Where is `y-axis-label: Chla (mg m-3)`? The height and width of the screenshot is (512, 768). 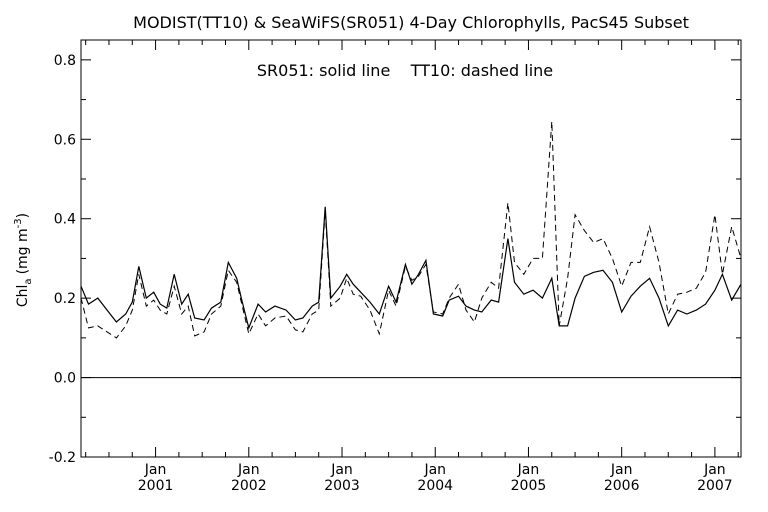
y-axis-label: Chla (mg m-3) is located at coordinates (23, 260).